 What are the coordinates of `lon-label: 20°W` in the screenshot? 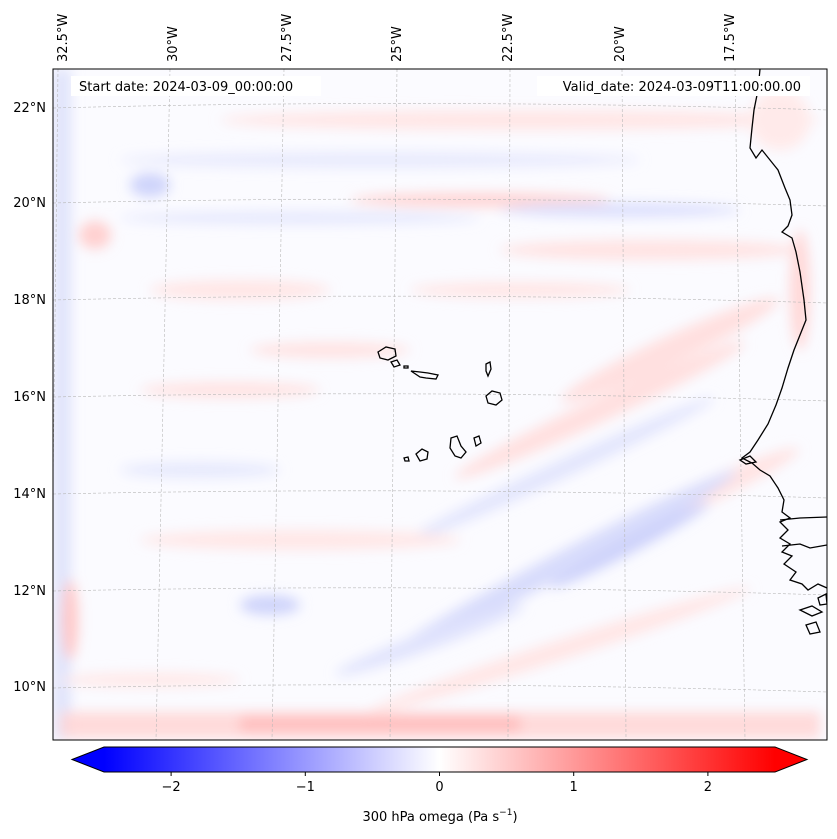 It's located at (620, 44).